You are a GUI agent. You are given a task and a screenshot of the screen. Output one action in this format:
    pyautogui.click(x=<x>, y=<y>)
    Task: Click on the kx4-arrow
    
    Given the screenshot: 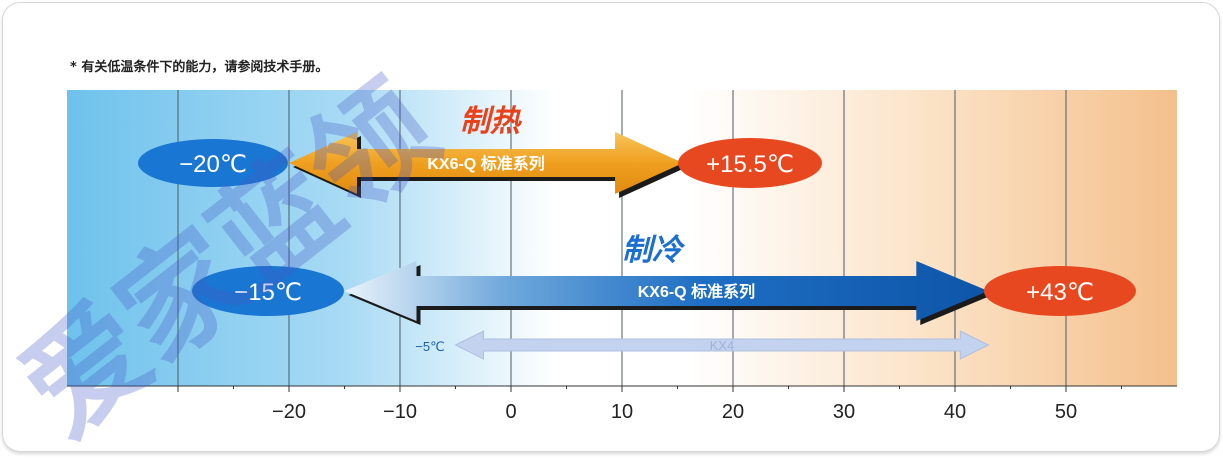 What is the action you would take?
    pyautogui.click(x=722, y=345)
    